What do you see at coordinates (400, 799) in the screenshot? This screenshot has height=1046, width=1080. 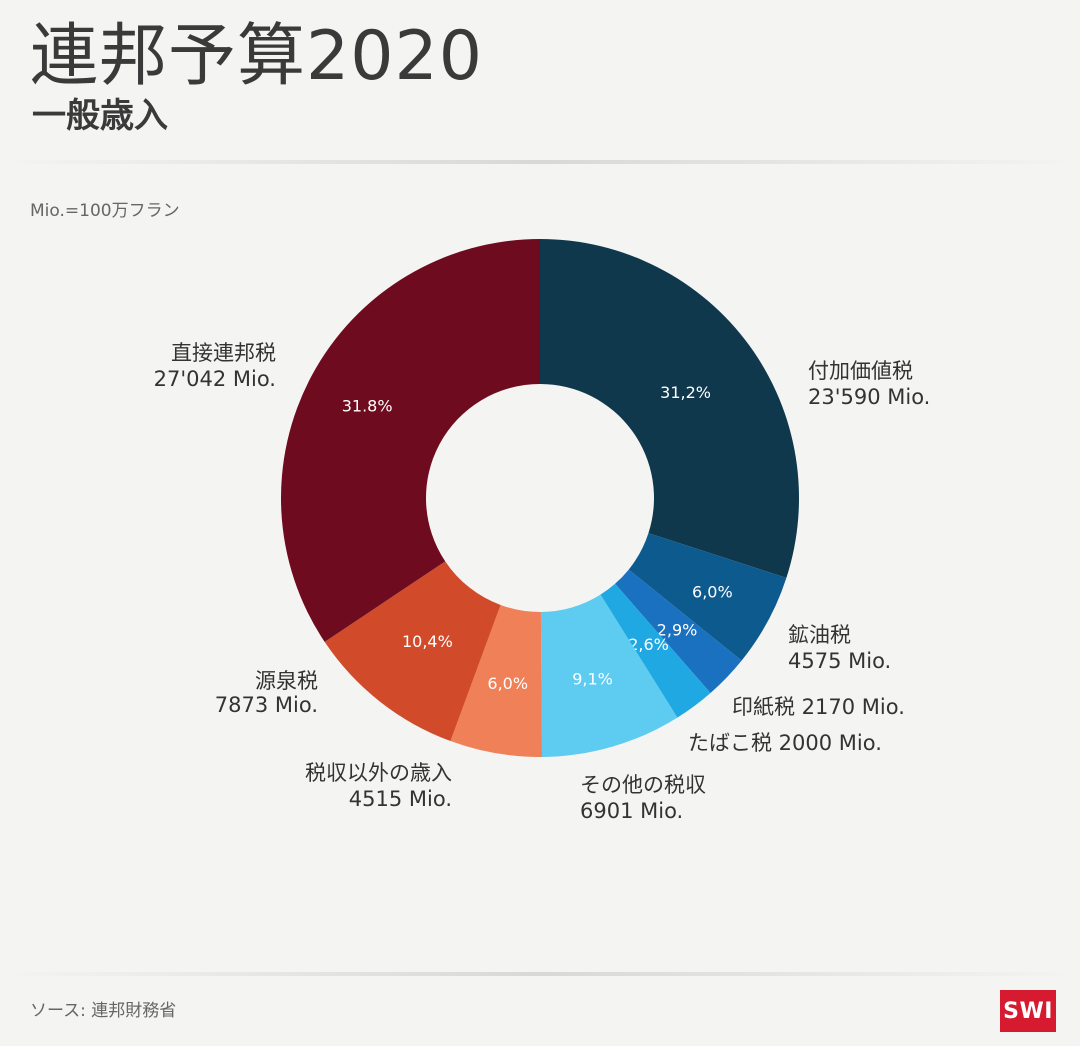 I see `slice-value-label: 4515 Mio.` at bounding box center [400, 799].